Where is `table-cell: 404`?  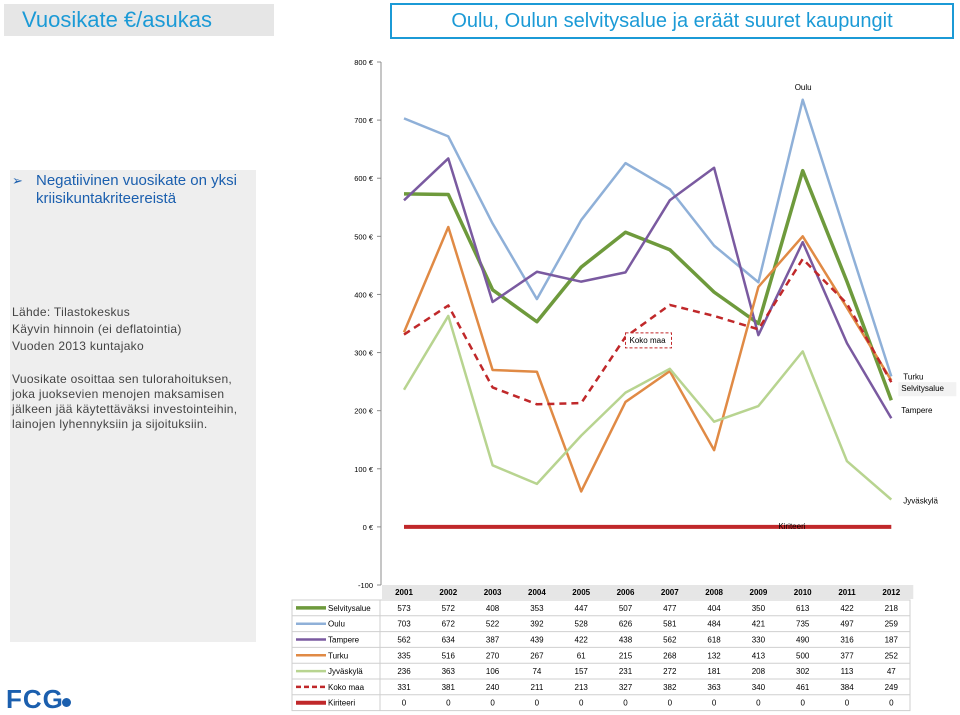 table-cell: 404 is located at coordinates (714, 608).